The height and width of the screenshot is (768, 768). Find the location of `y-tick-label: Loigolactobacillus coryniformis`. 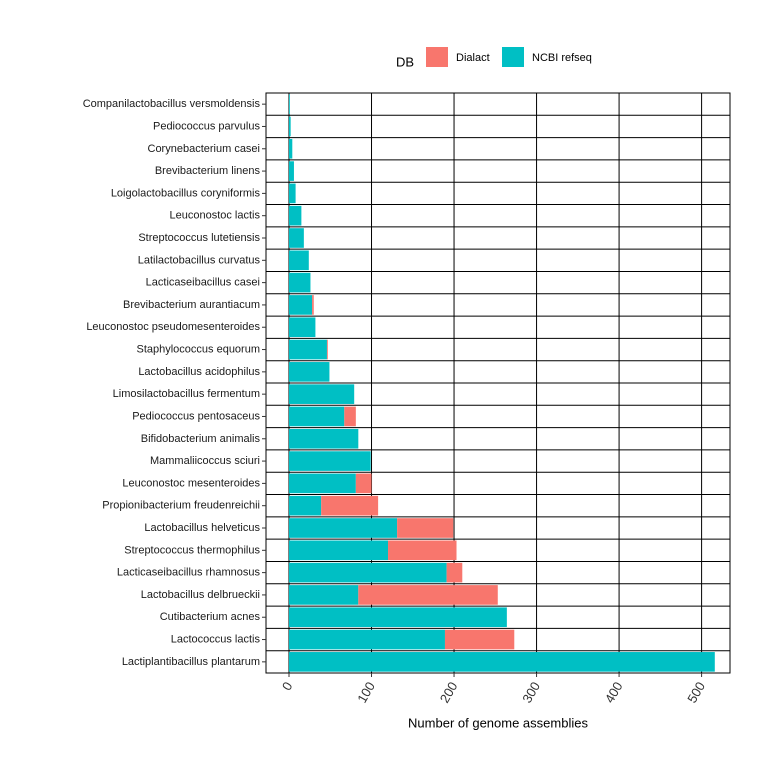

y-tick-label: Loigolactobacillus coryniformis is located at coordinates (186, 193).